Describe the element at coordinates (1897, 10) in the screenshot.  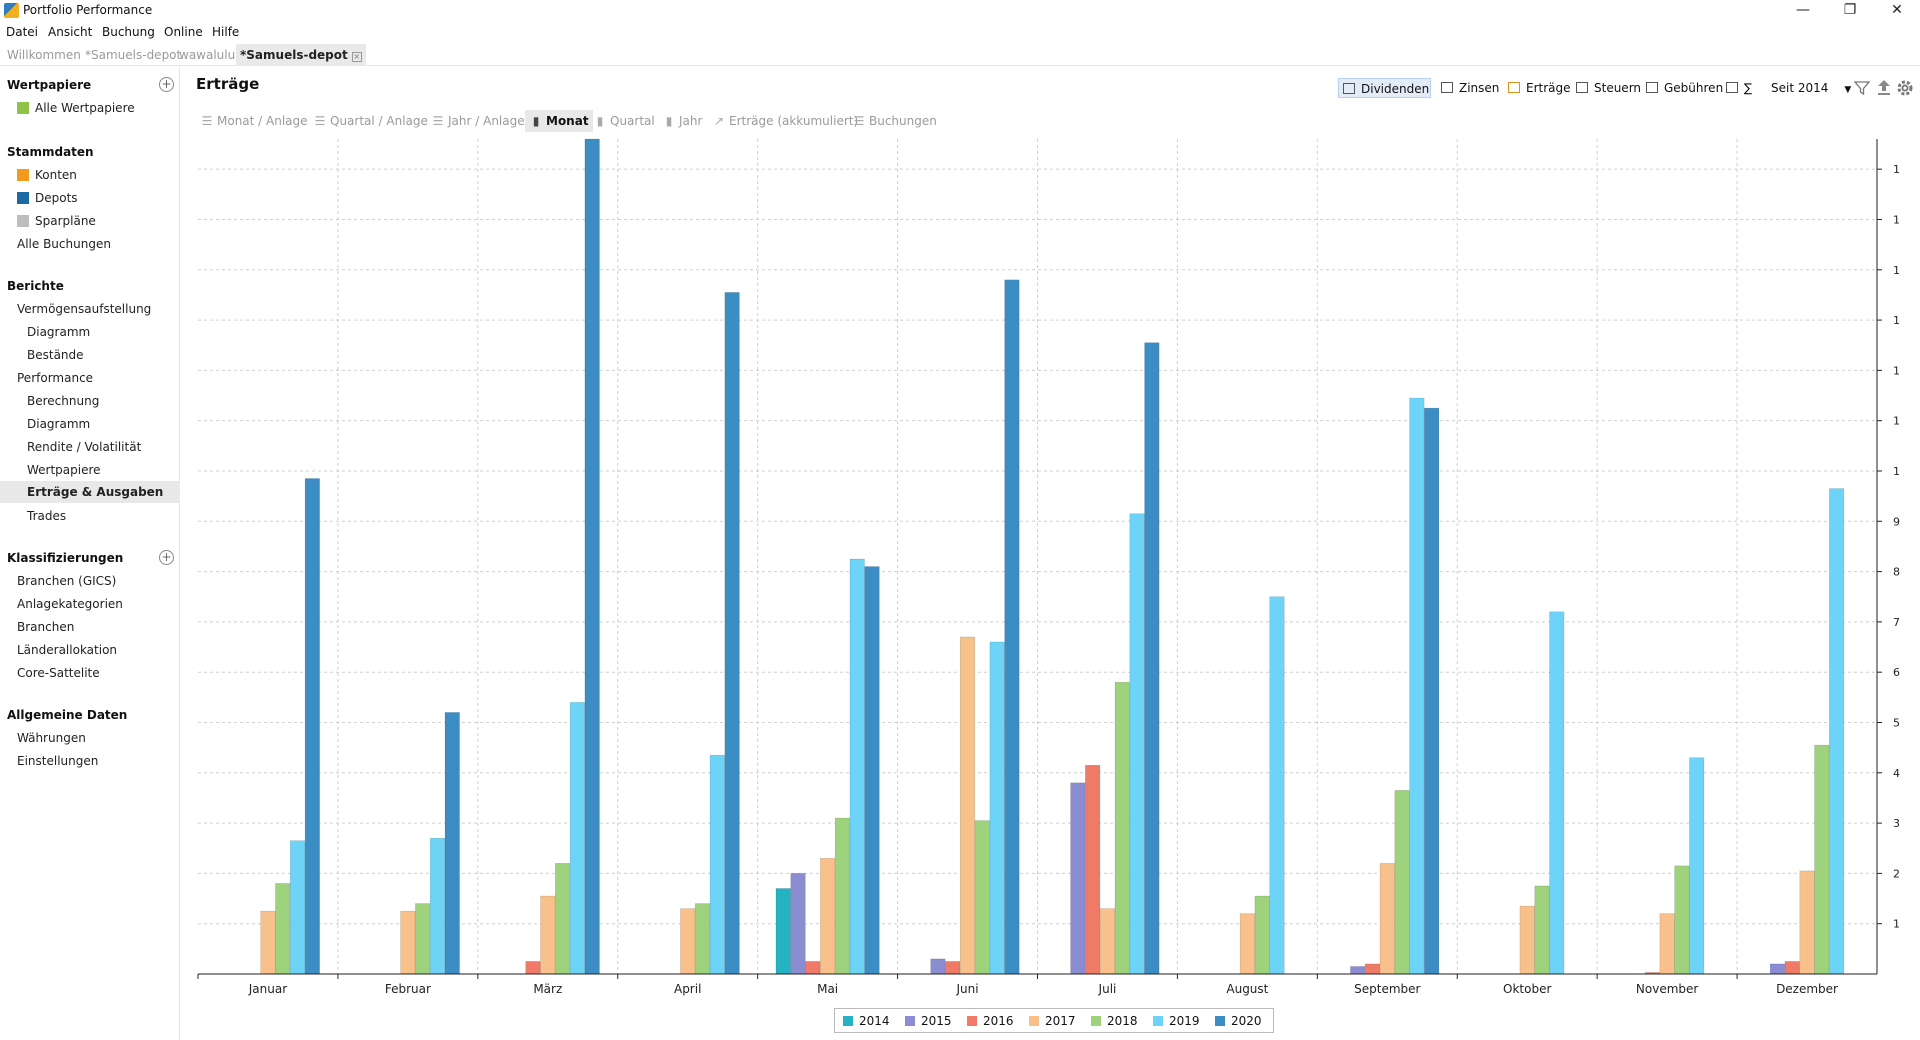
I see `close-button: ✕` at that location.